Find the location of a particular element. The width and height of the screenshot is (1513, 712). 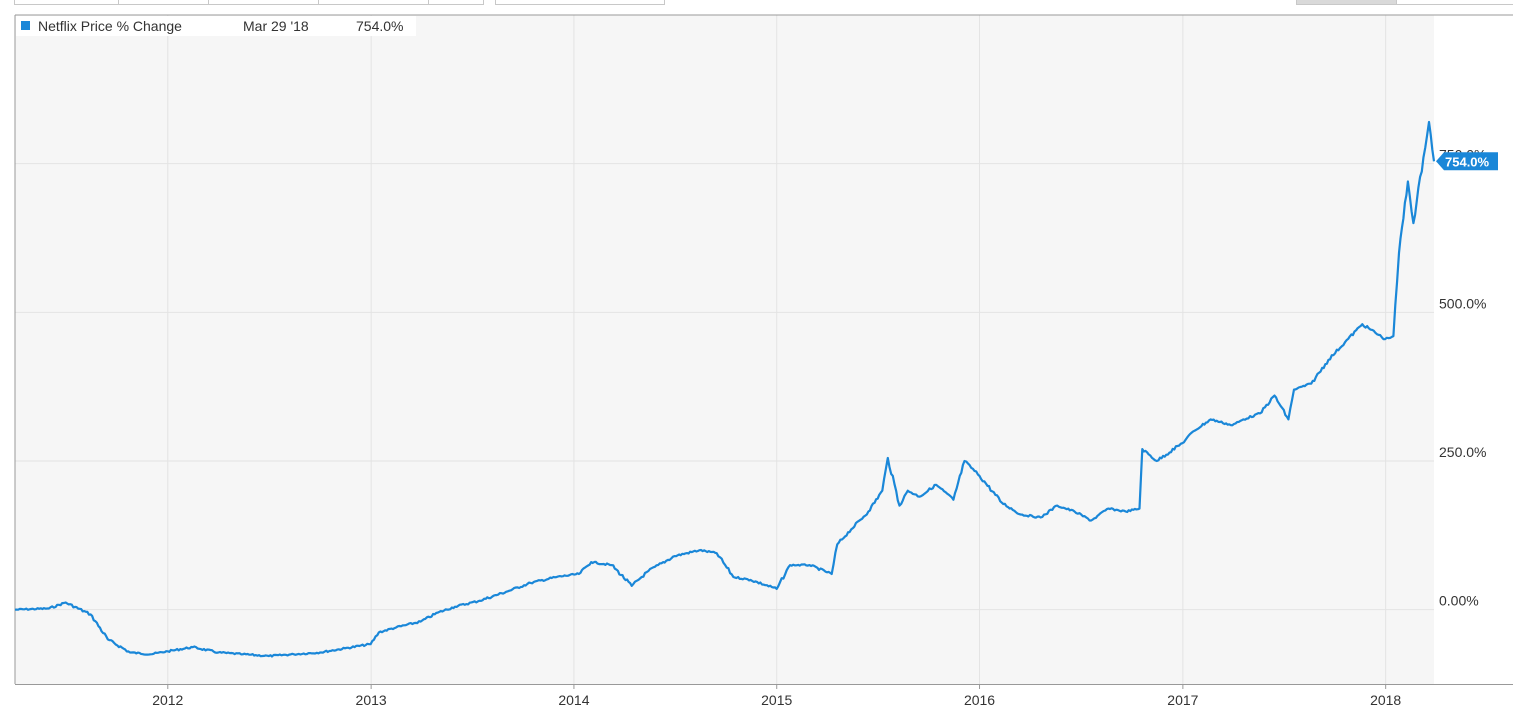

y-axis-ticks: 0.00%250.0%500.0%750.0% is located at coordinates (1462, 378).